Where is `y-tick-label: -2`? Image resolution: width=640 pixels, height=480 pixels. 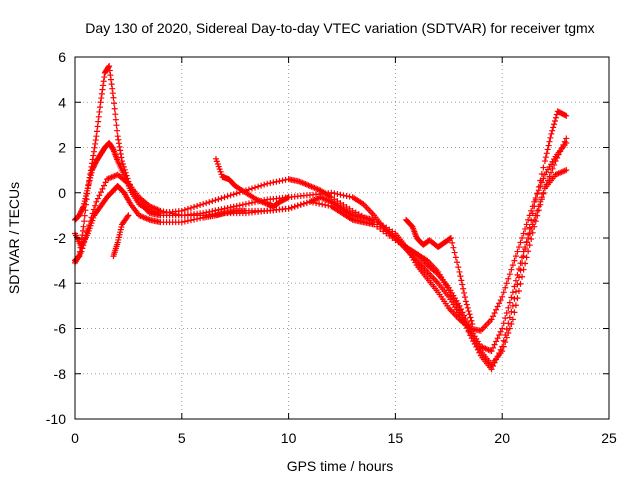
y-tick-label: -2 is located at coordinates (60, 238).